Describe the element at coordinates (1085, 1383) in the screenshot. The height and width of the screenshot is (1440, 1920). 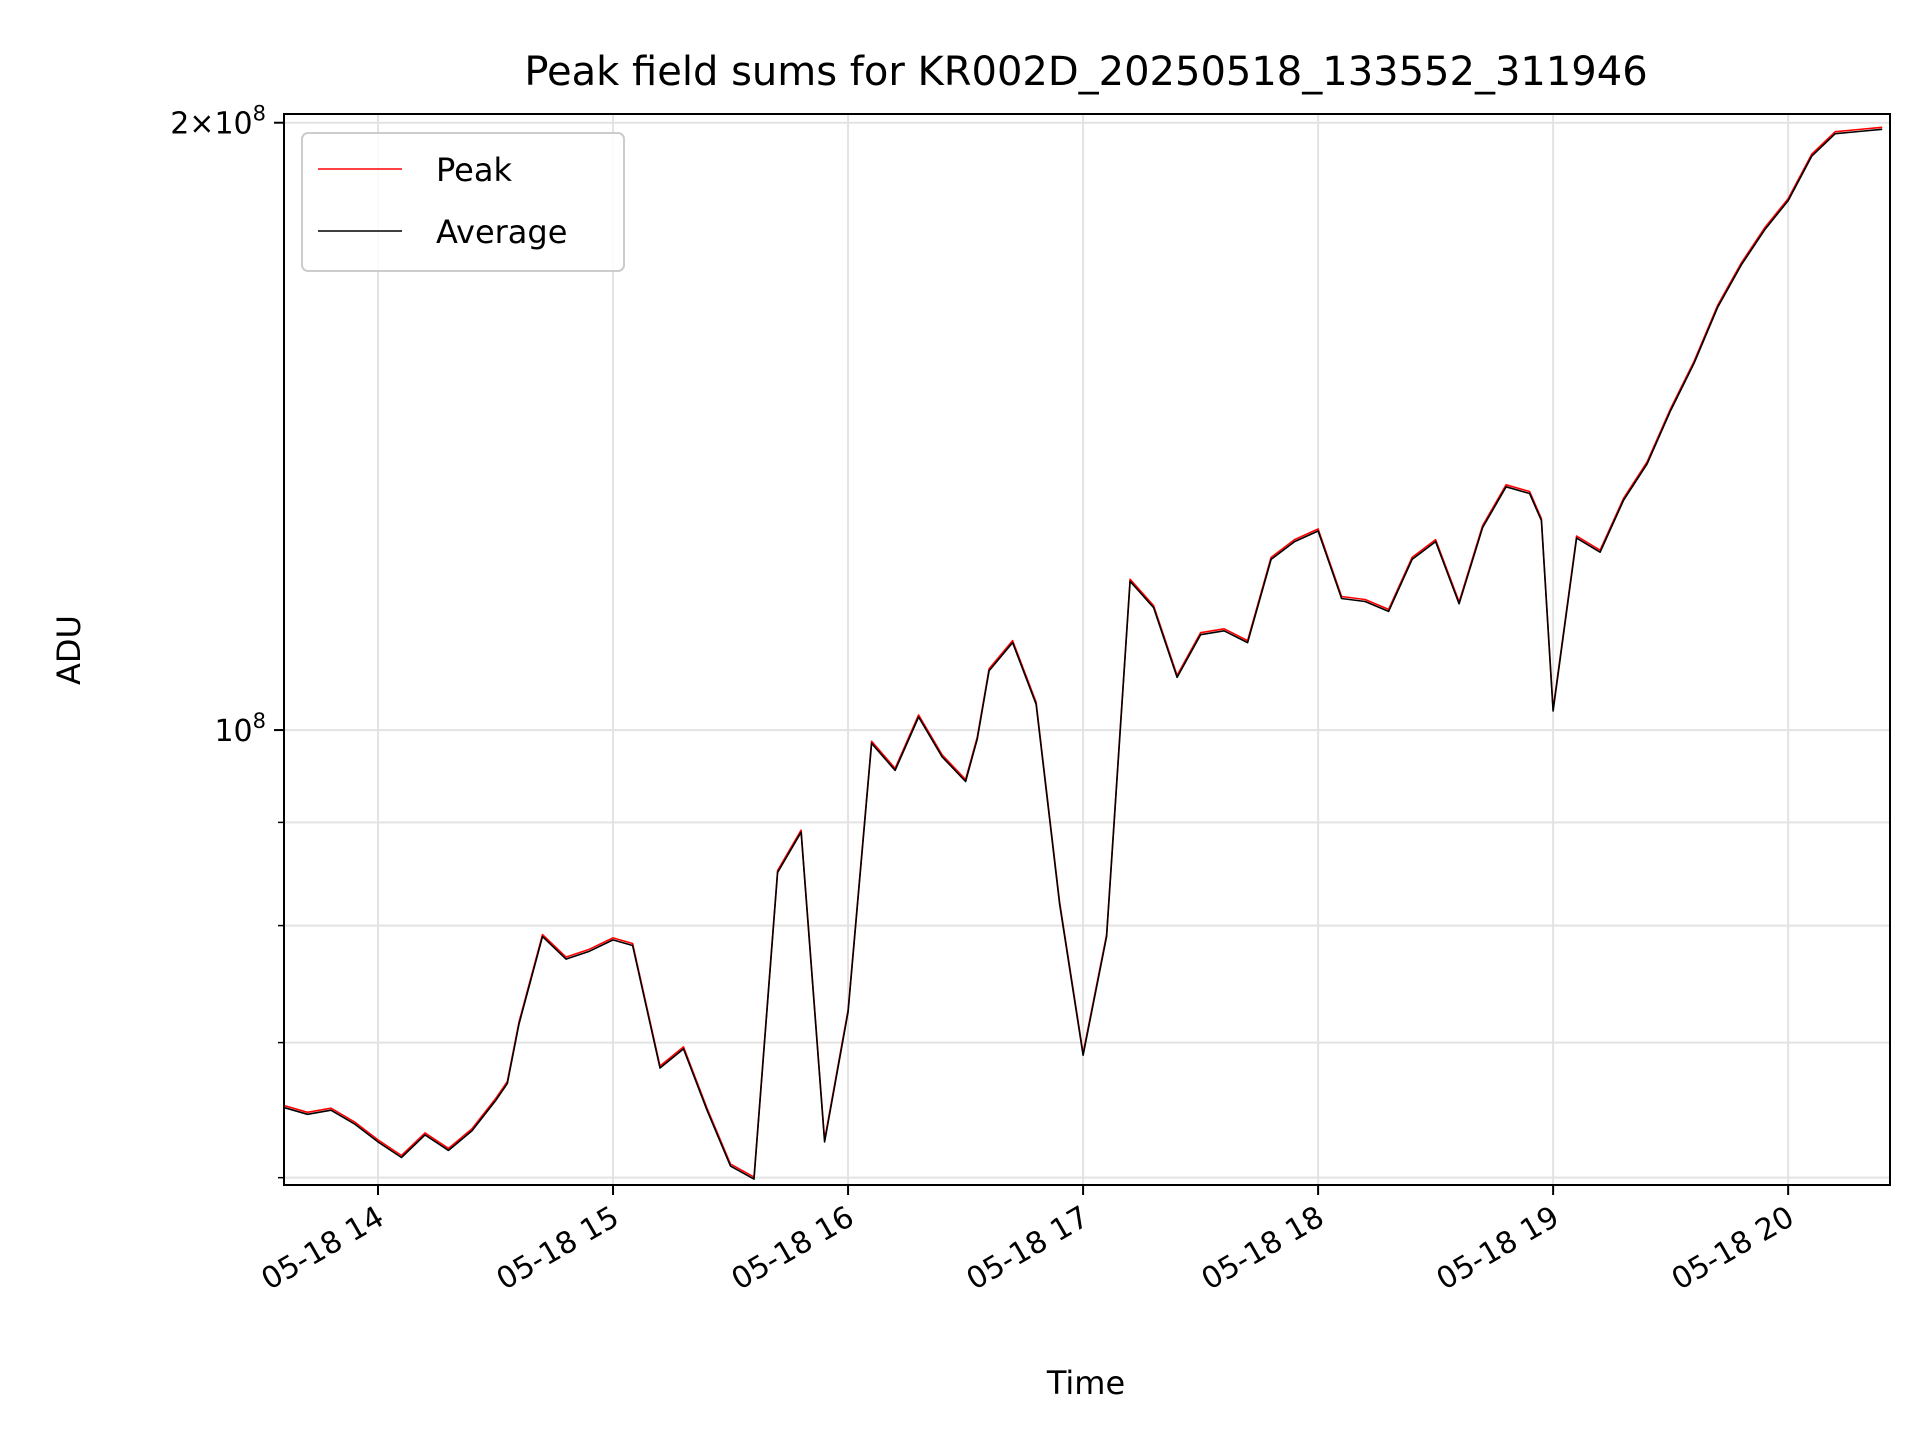
I see `x-axis-label: Time` at that location.